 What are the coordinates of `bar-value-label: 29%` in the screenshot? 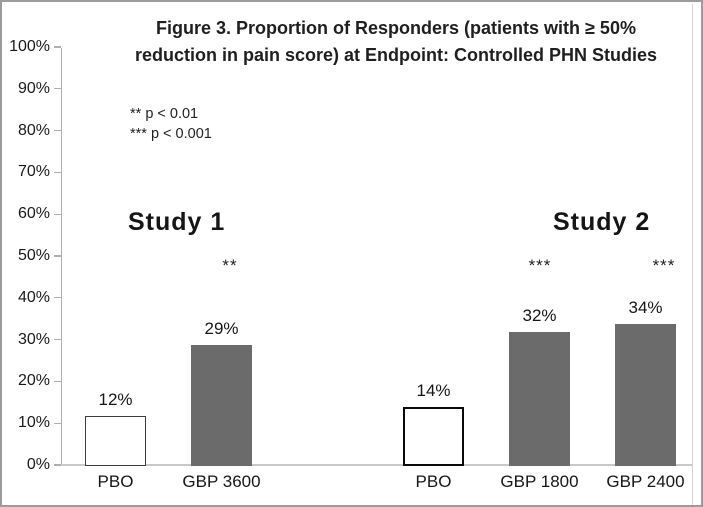 It's located at (221, 328).